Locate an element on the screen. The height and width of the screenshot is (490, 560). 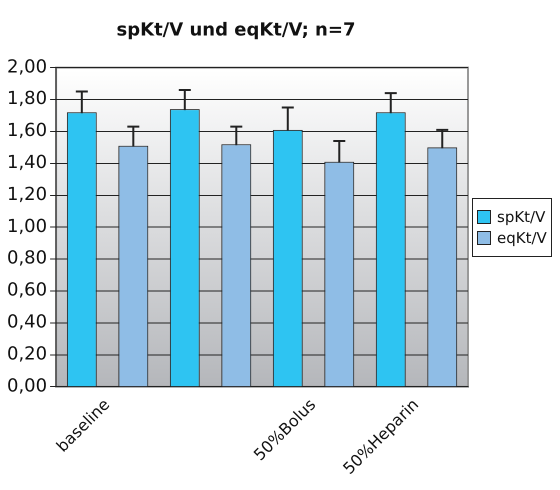
text: spKt/V is located at coordinates (521, 217).